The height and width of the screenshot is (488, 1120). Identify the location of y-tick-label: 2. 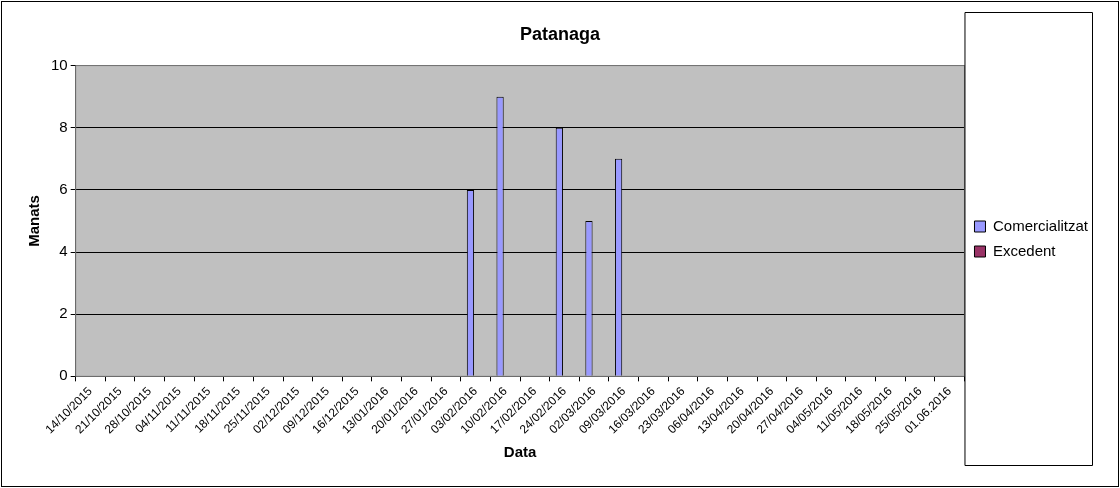
(63, 313).